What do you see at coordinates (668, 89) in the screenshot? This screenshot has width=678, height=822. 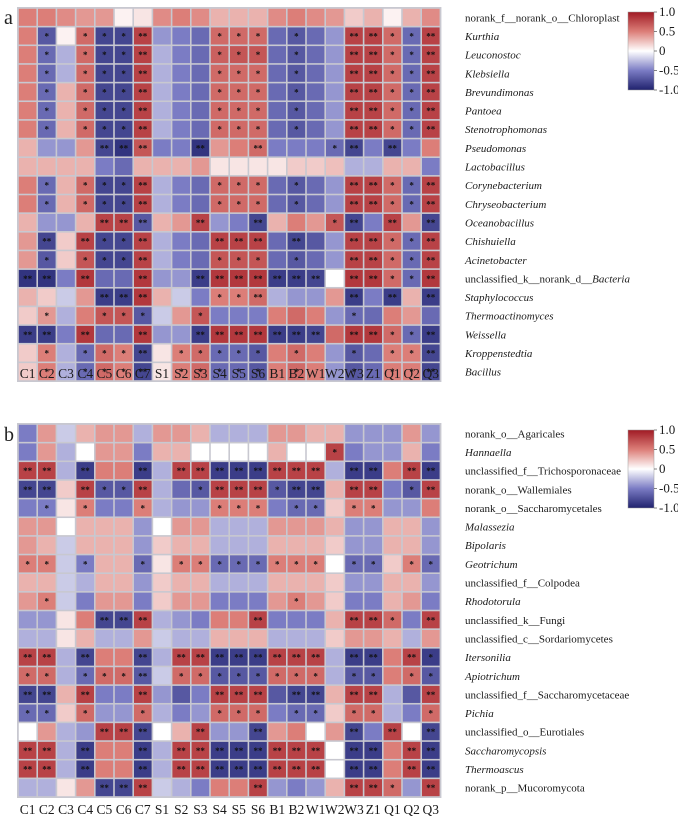 I see `legend-tick-label: -1.0` at bounding box center [668, 89].